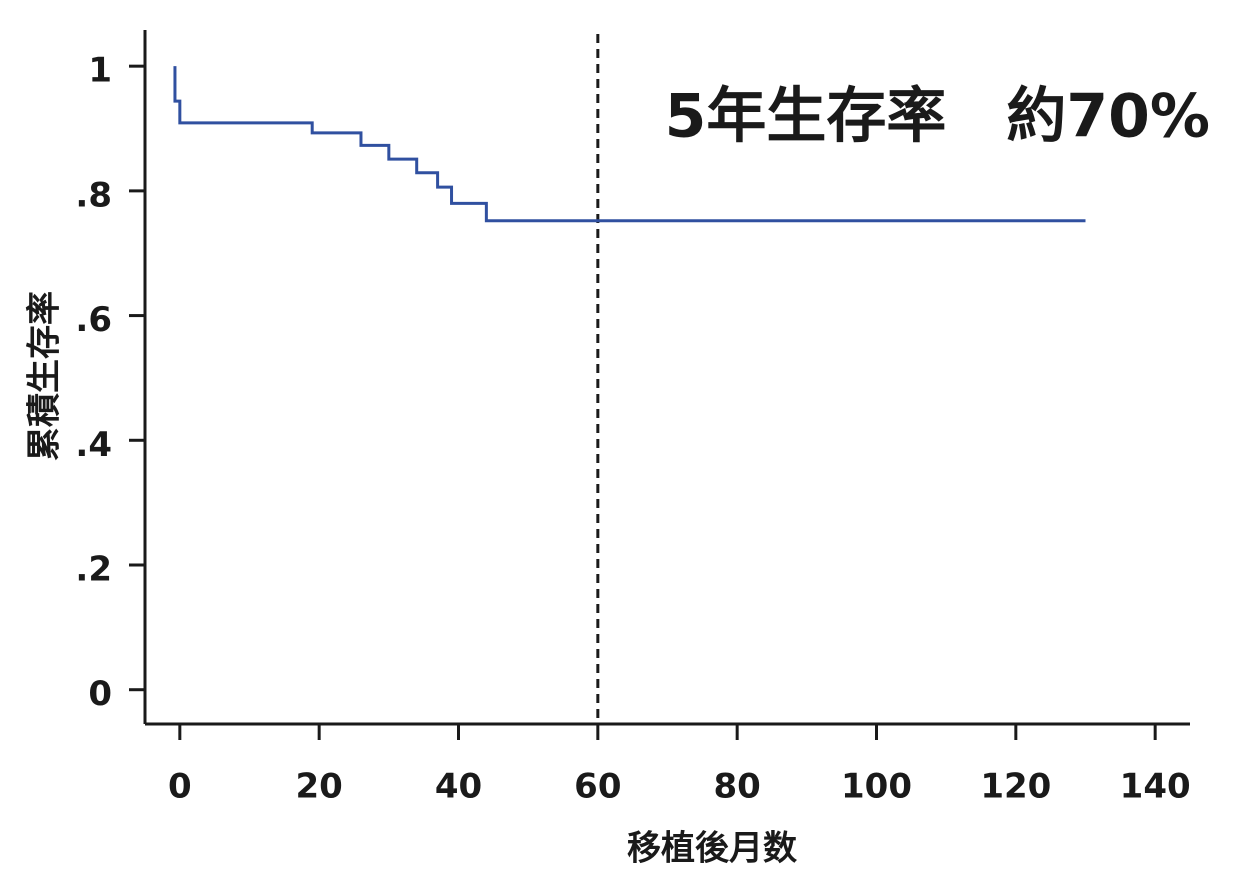 This screenshot has height=892, width=1236. What do you see at coordinates (1015, 787) in the screenshot?
I see `x-tick-label: 120` at bounding box center [1015, 787].